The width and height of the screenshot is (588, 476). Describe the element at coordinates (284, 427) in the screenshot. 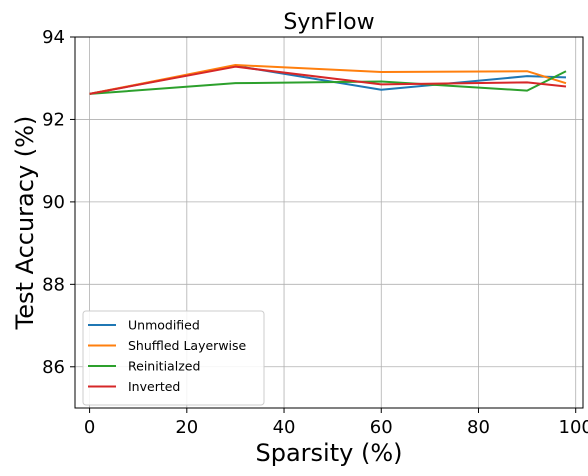

I see `x-tick-label: 40` at that location.